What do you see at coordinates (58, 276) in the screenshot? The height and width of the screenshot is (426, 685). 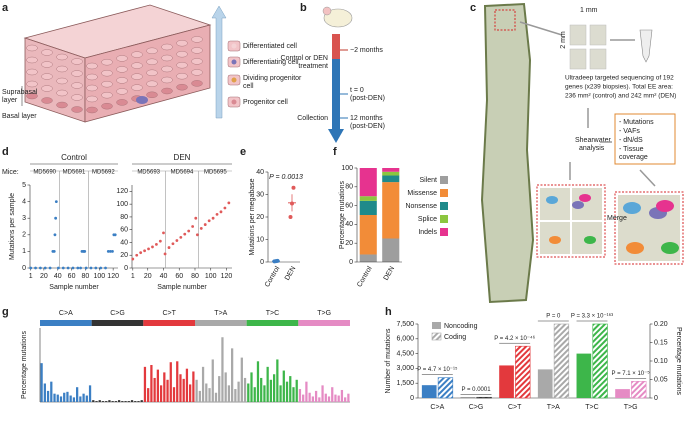 I see `x-tick-label: 40` at bounding box center [58, 276].